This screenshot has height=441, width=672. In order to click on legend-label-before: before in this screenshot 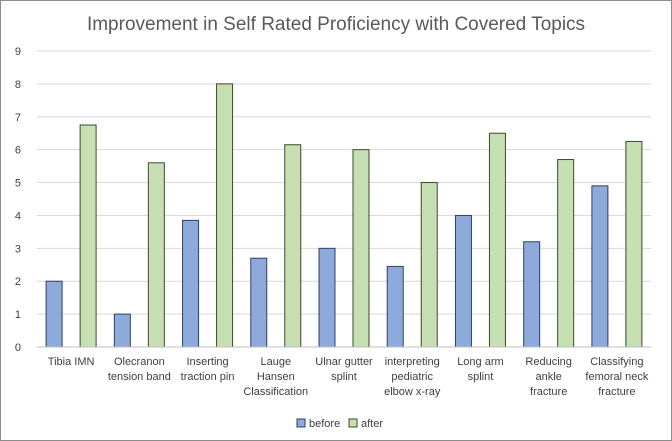, I will do `click(324, 424)`.